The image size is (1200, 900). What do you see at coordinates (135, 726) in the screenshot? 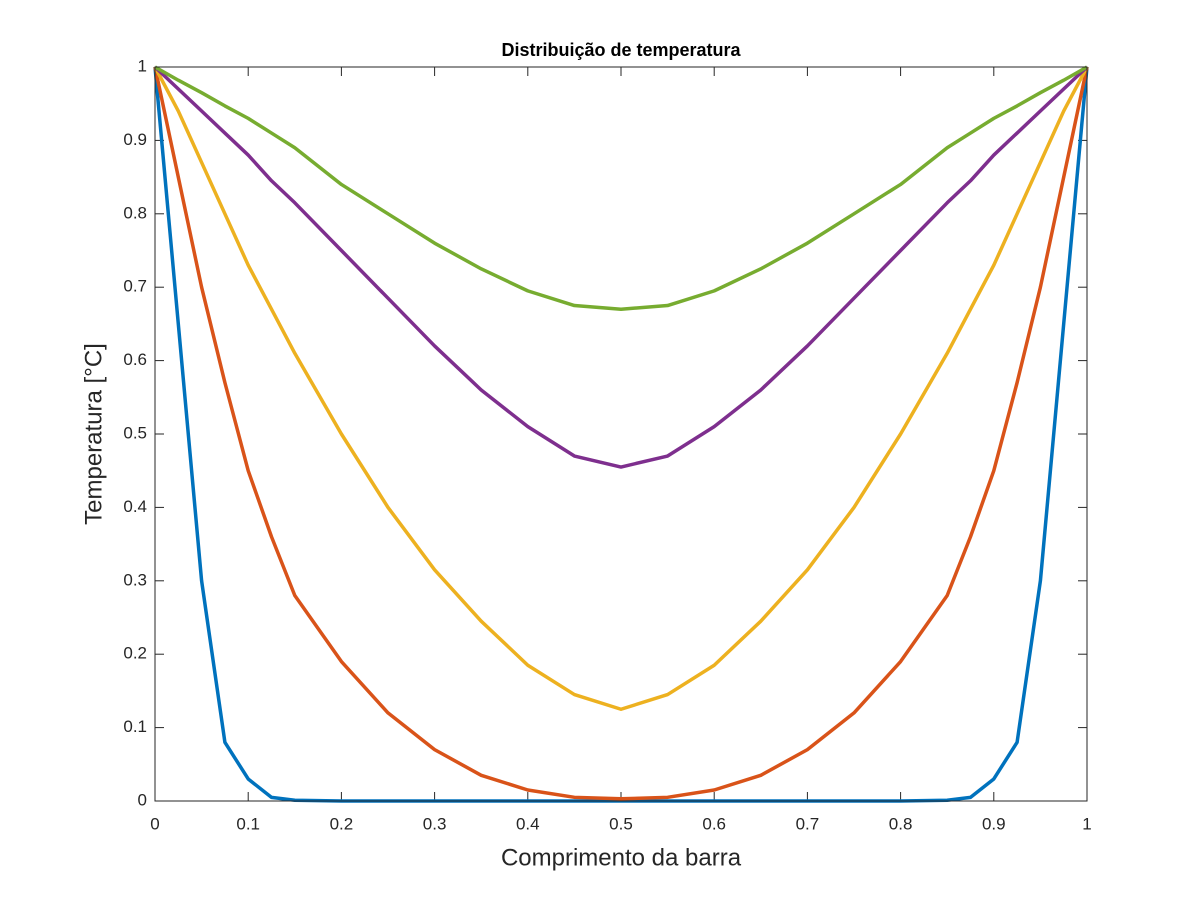
I see `y-tick-label: 0.1` at bounding box center [135, 726].